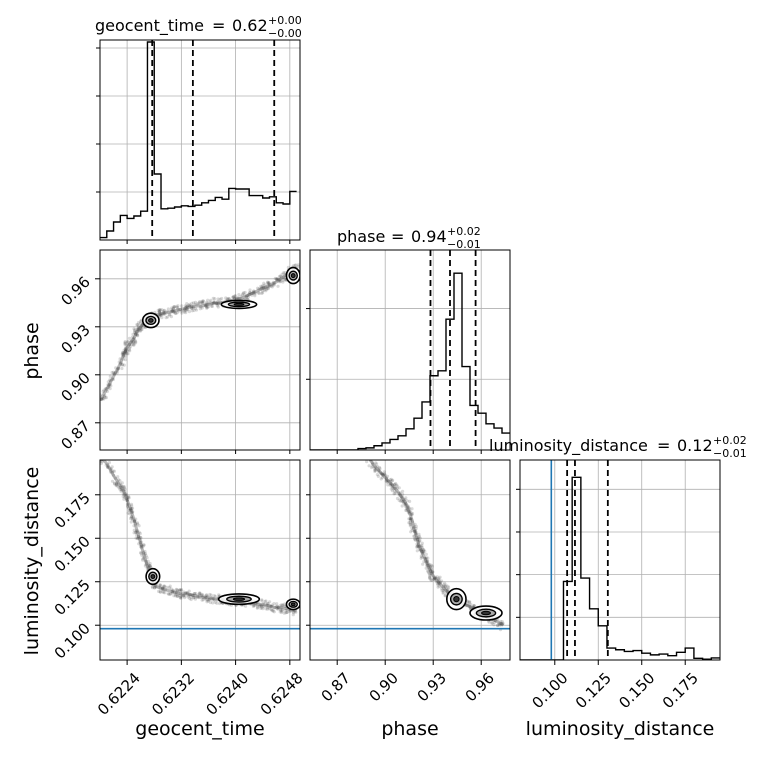  What do you see at coordinates (285, 20) in the screenshot?
I see `title-geocent-time-plus: +0.00` at bounding box center [285, 20].